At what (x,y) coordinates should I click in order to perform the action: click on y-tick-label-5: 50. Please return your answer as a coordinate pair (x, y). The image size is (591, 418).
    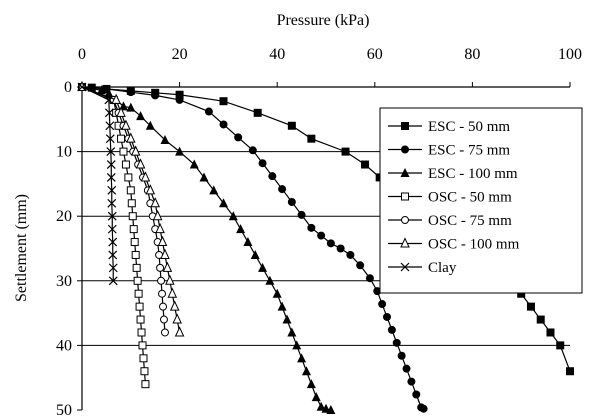
    Looking at the image, I should click on (64, 410).